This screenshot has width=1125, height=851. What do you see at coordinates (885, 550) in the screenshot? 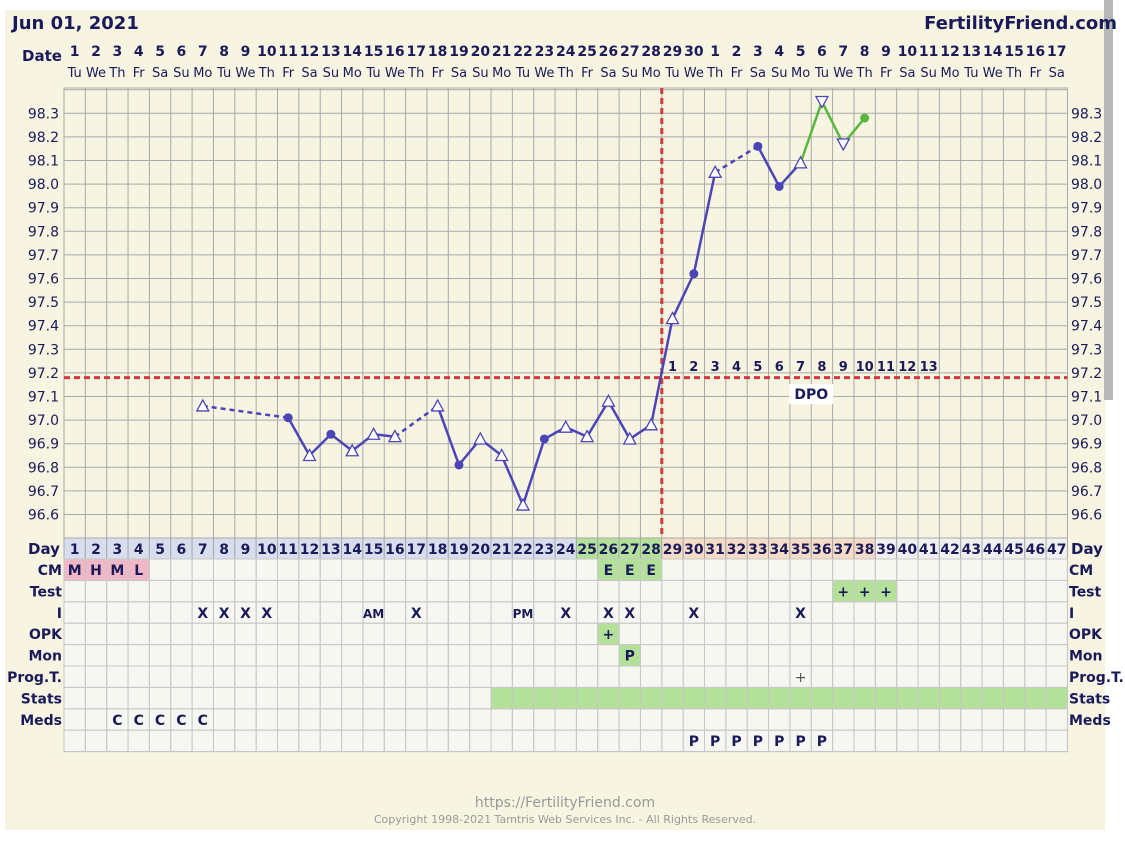
I see `day-number: 39` at bounding box center [885, 550].